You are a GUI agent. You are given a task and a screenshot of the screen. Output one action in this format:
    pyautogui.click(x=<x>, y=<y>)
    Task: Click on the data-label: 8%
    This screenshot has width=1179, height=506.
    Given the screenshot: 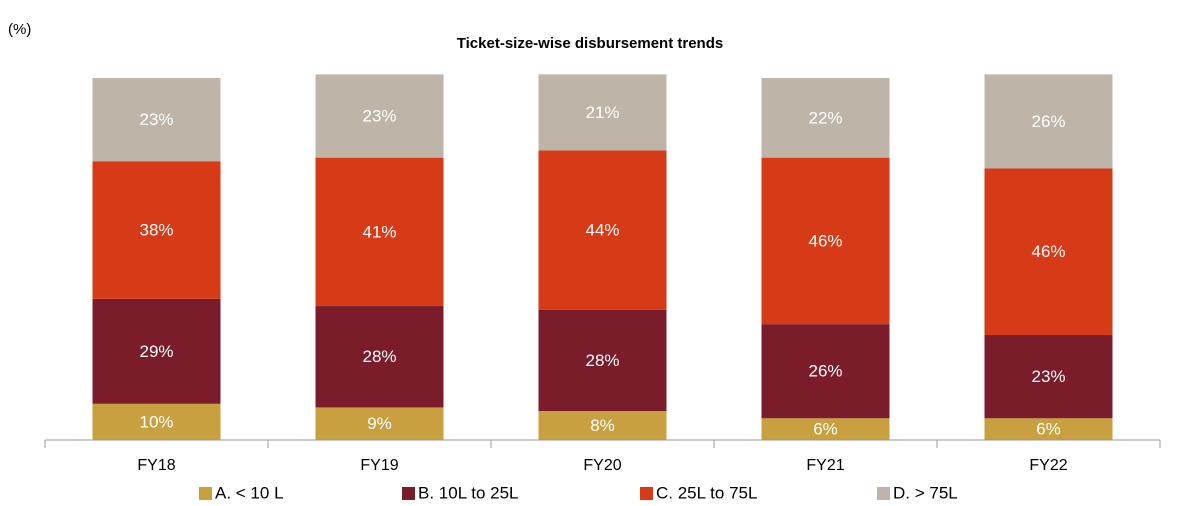 What is the action you would take?
    pyautogui.click(x=602, y=425)
    